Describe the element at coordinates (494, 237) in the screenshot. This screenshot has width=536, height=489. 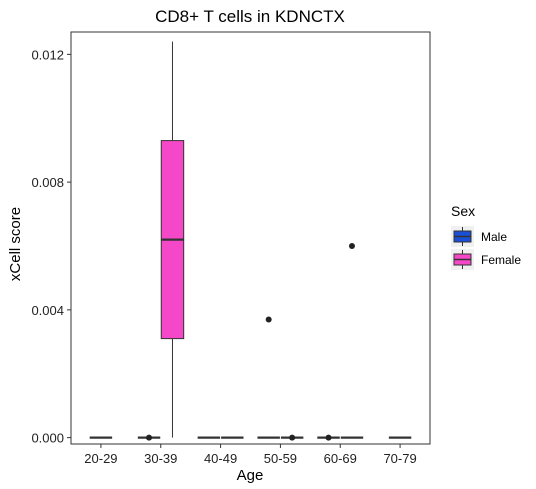
I see `legend-entry-label: Male` at that location.